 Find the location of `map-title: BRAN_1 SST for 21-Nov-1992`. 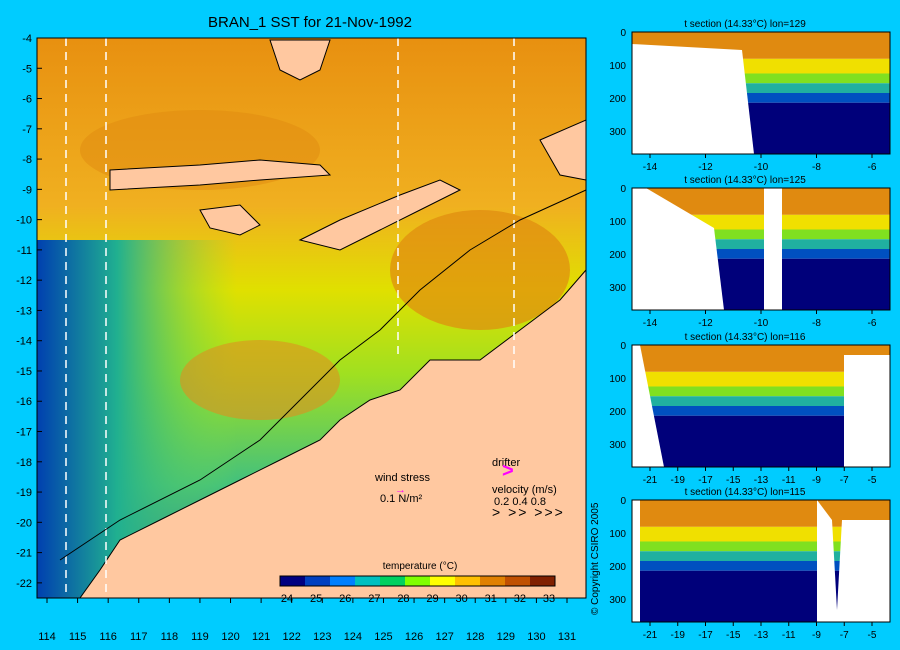

map-title: BRAN_1 SST for 21-Nov-1992 is located at coordinates (310, 22).